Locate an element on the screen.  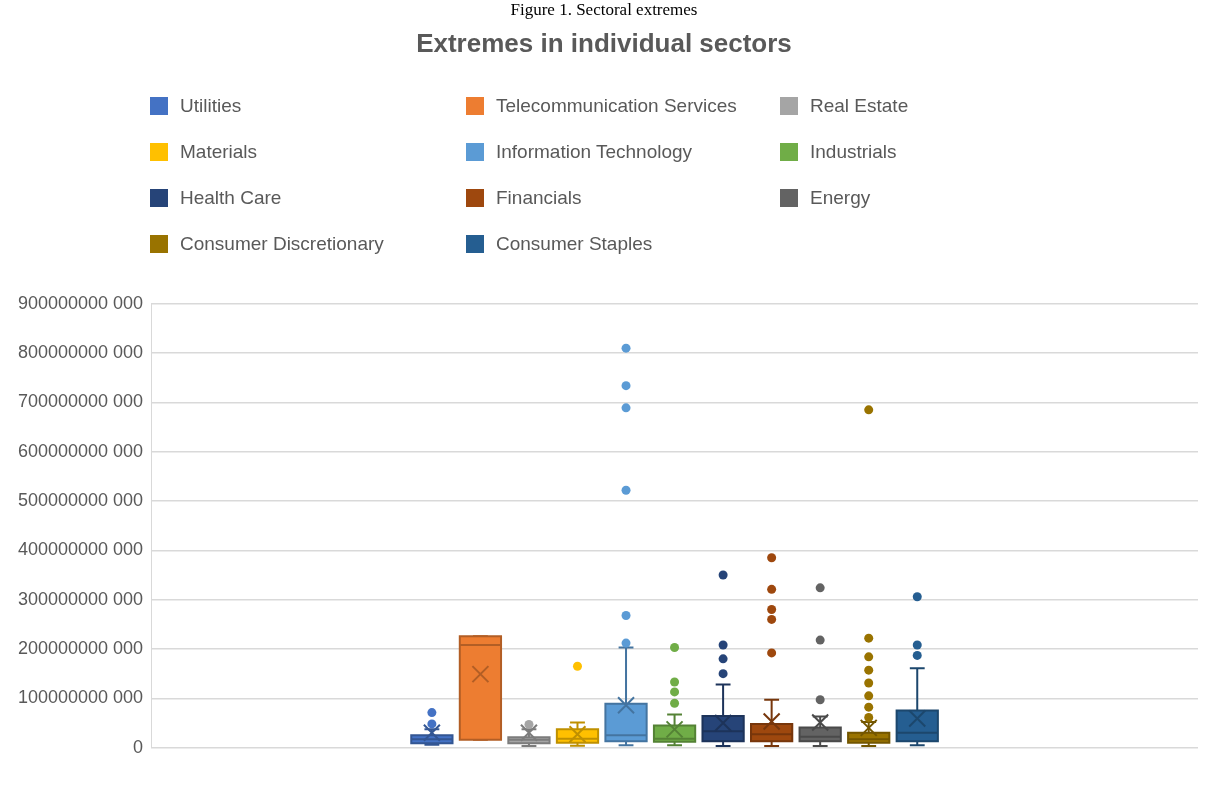
y-tick-label: 600000000 000 is located at coordinates (80, 450).